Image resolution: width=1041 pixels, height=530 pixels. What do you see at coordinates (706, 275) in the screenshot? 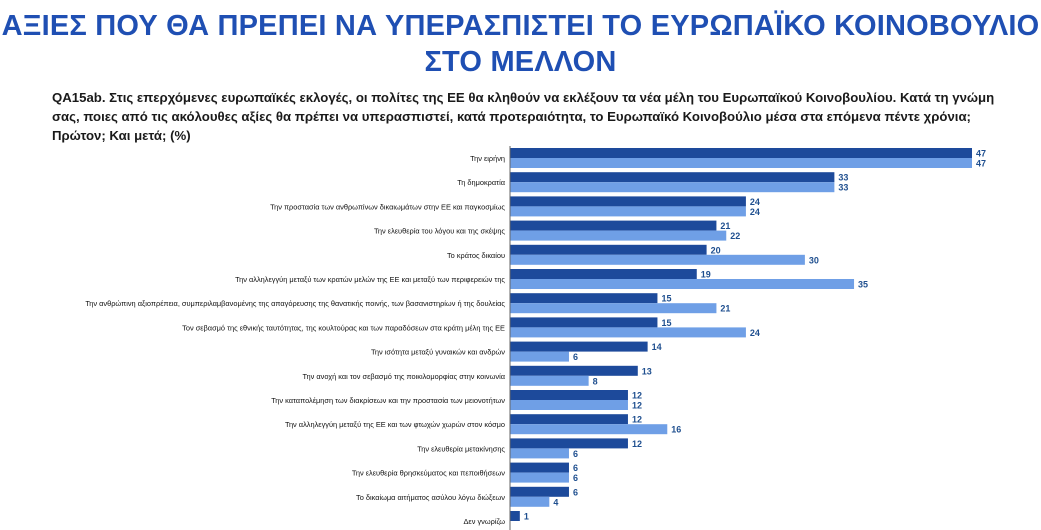
I see `data-label: 19` at bounding box center [706, 275].